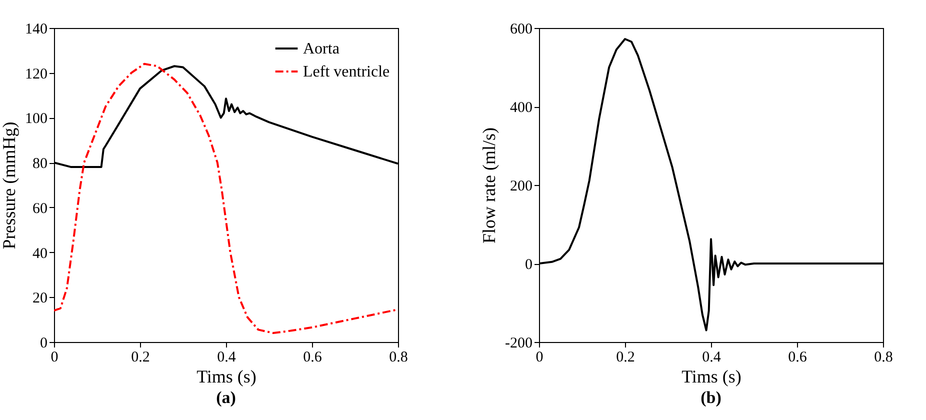  I want to click on y-tick-label: 140, so click(36, 30).